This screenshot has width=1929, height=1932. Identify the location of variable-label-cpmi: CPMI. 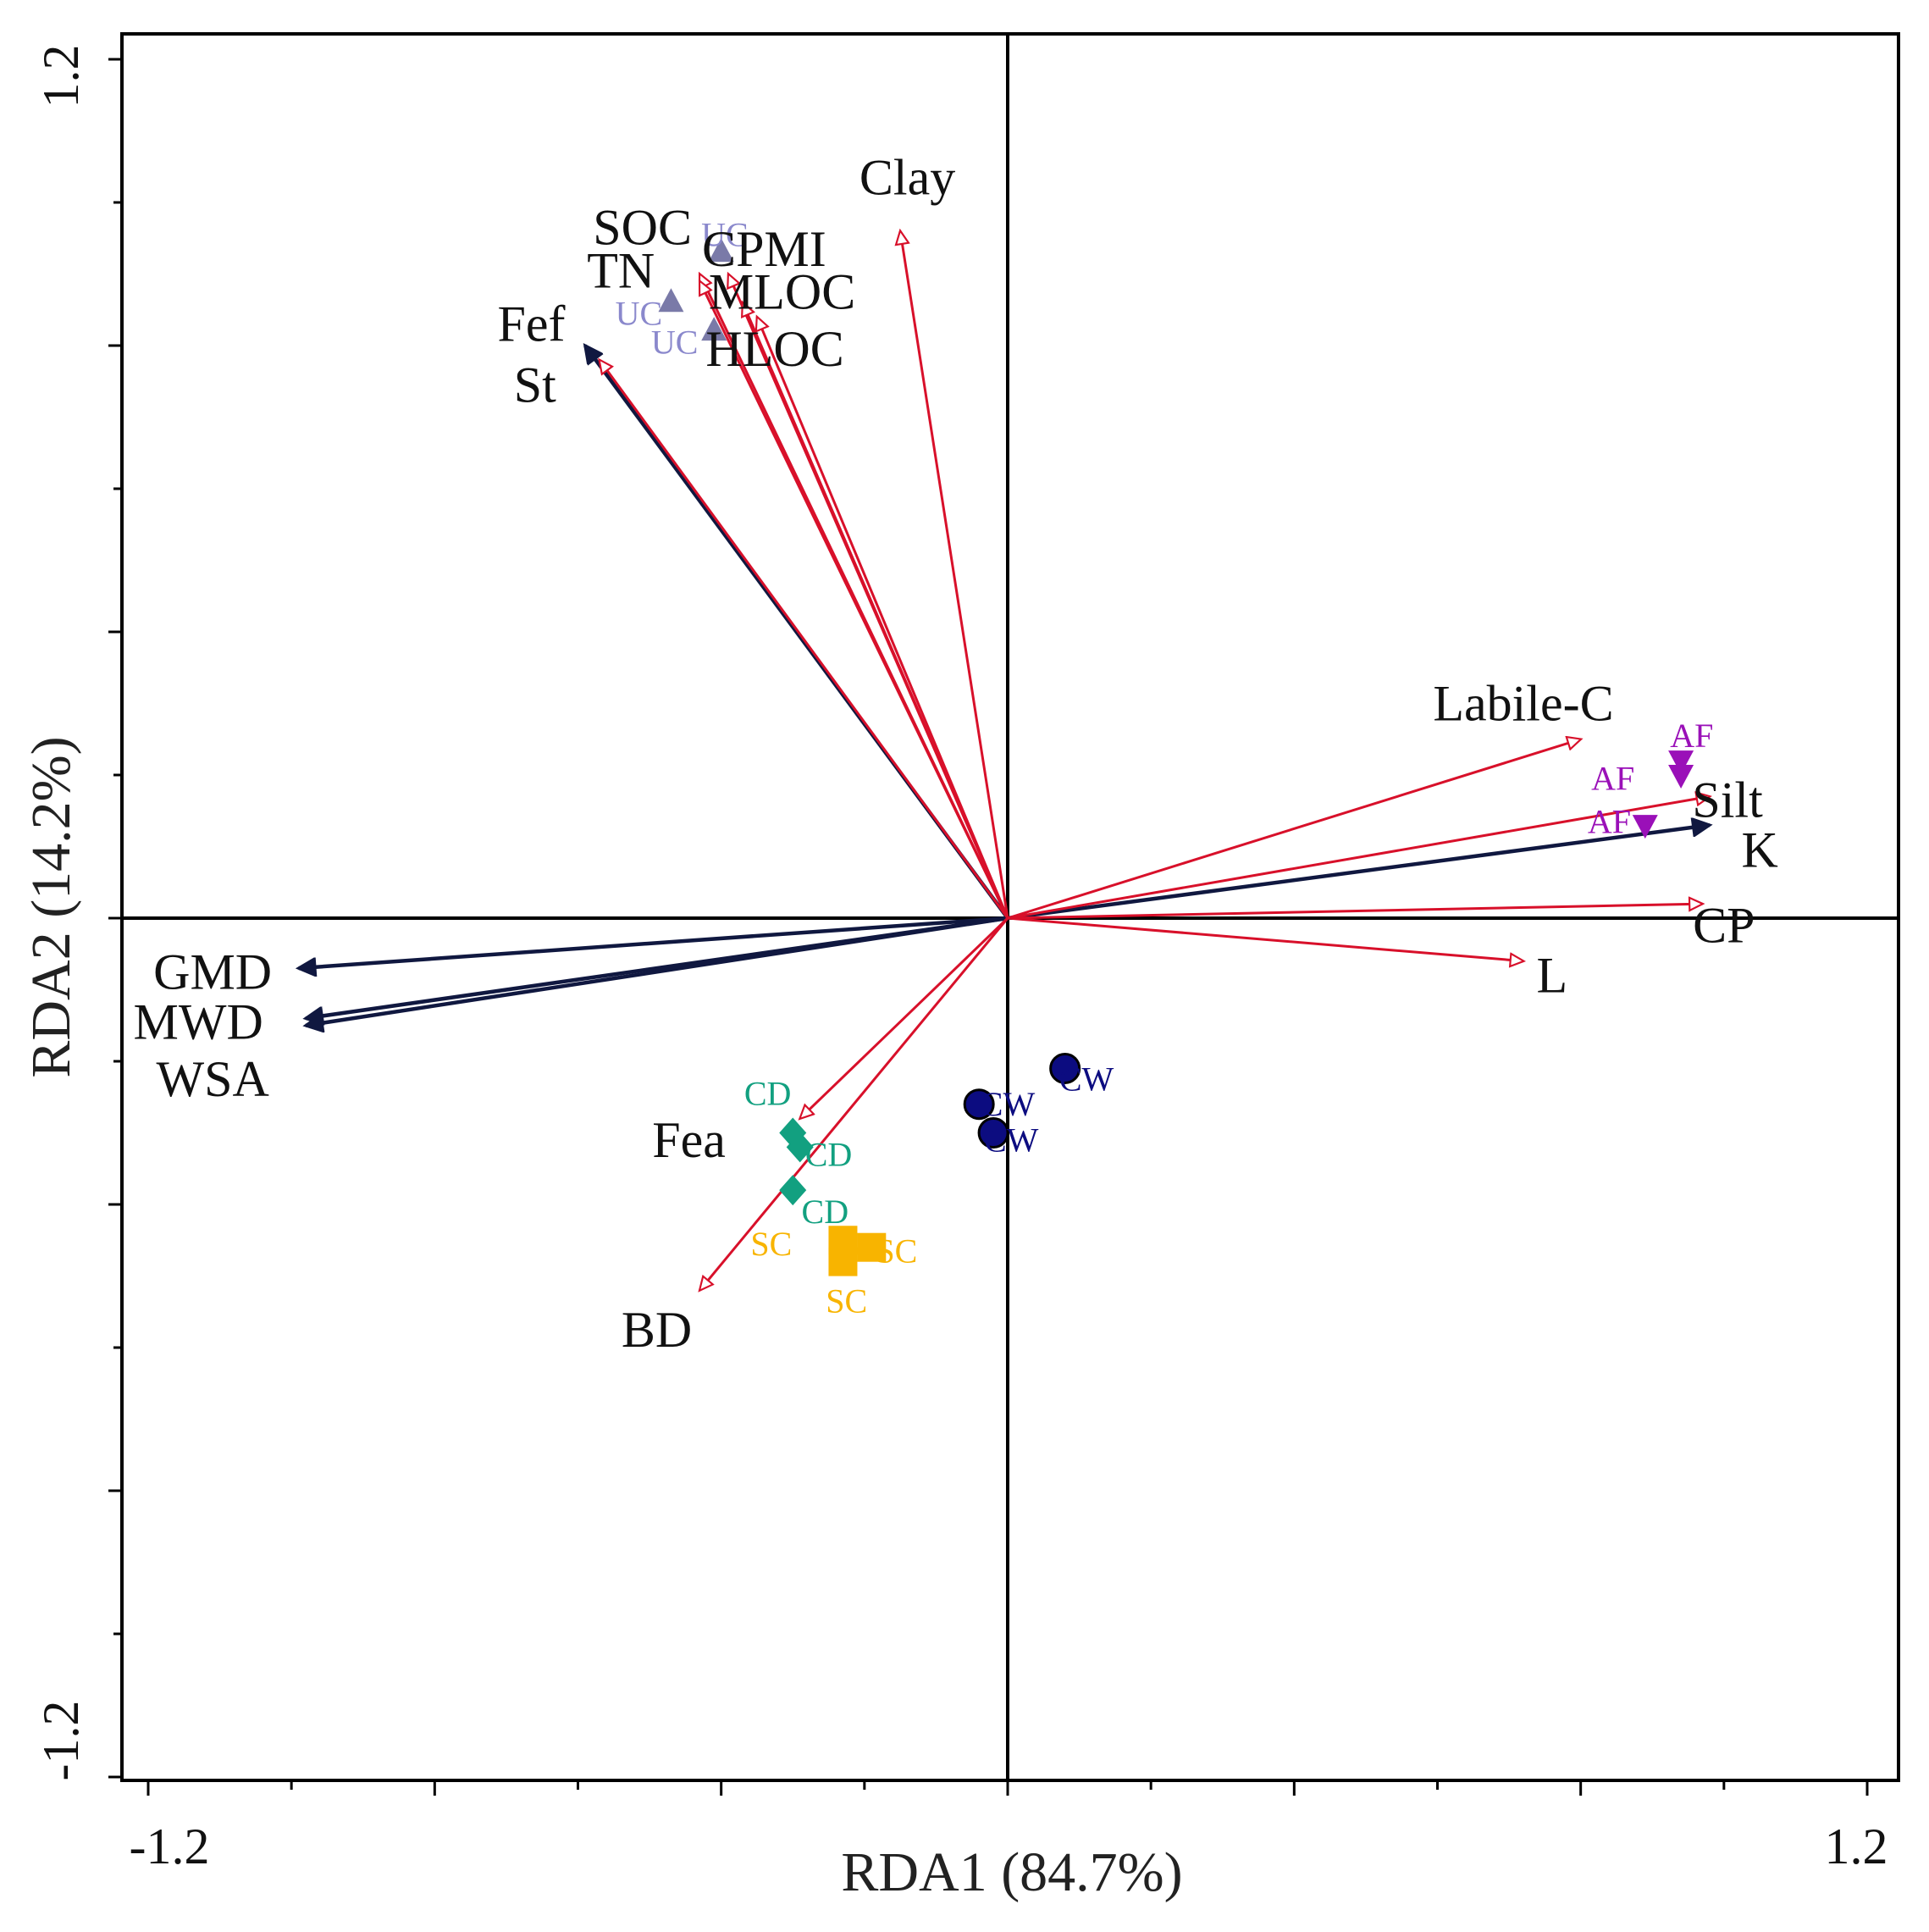
(764, 249).